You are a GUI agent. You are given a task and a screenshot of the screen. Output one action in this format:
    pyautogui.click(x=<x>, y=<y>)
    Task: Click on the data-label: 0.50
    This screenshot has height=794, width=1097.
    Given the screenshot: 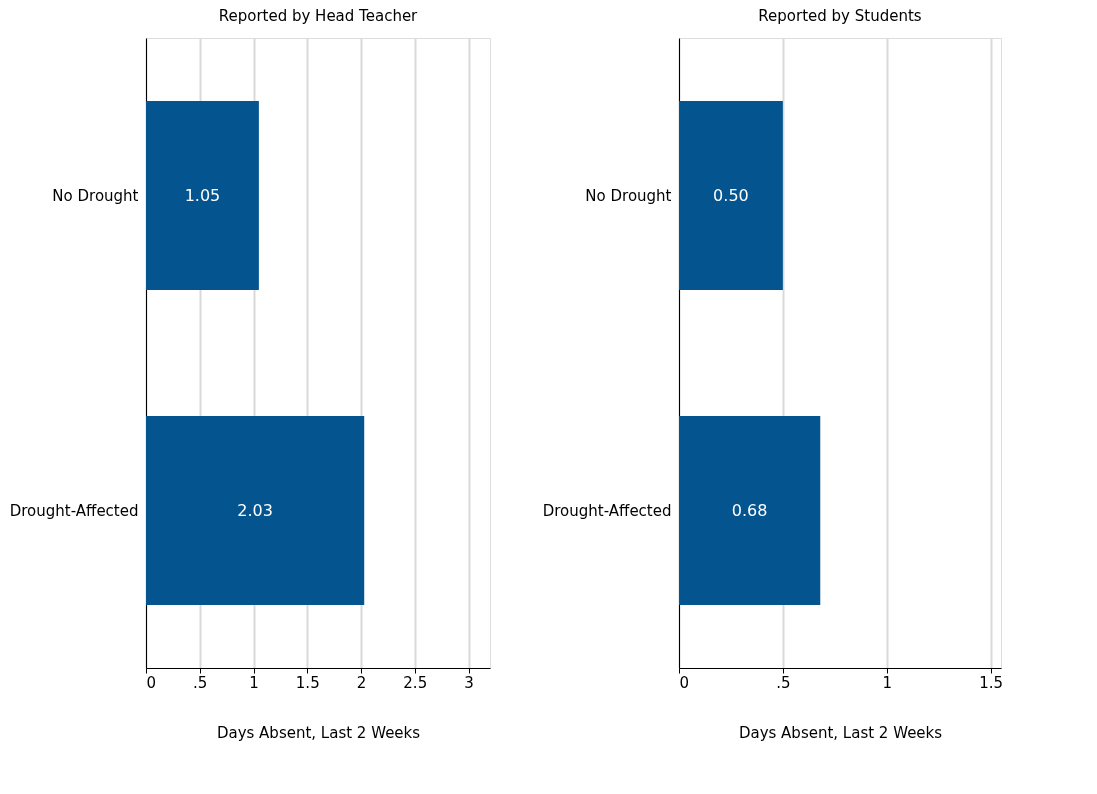 What is the action you would take?
    pyautogui.click(x=731, y=195)
    